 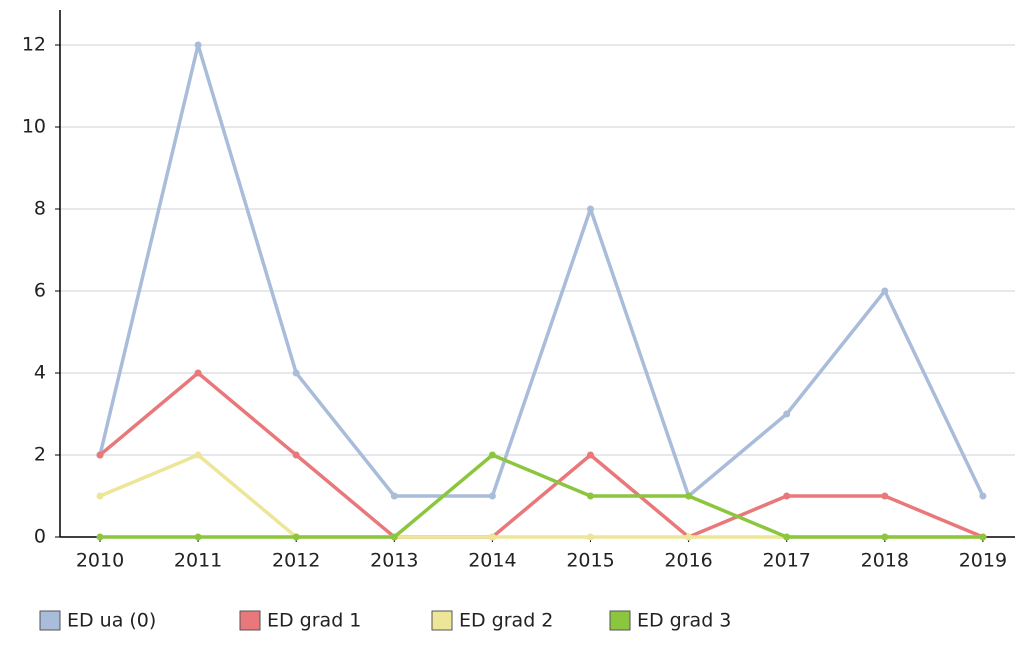 What do you see at coordinates (111, 621) in the screenshot?
I see `legend-label: ED ua (0)` at bounding box center [111, 621].